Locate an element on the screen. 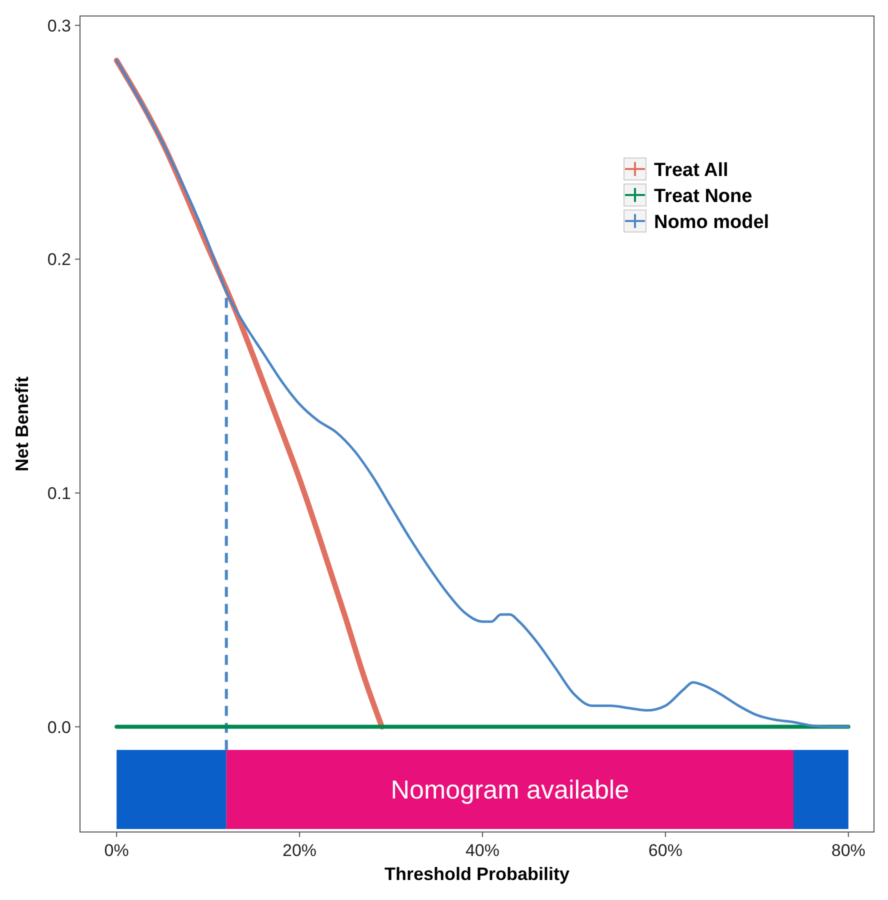 The image size is (888, 900). x-tick-label: 20% is located at coordinates (299, 850).